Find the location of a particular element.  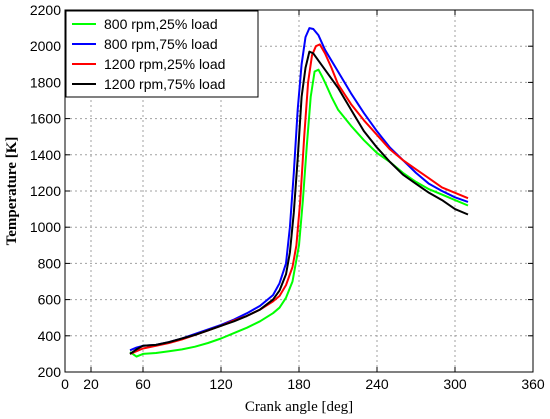

legend-label-4: 1200 rpm,75% load is located at coordinates (164, 84).